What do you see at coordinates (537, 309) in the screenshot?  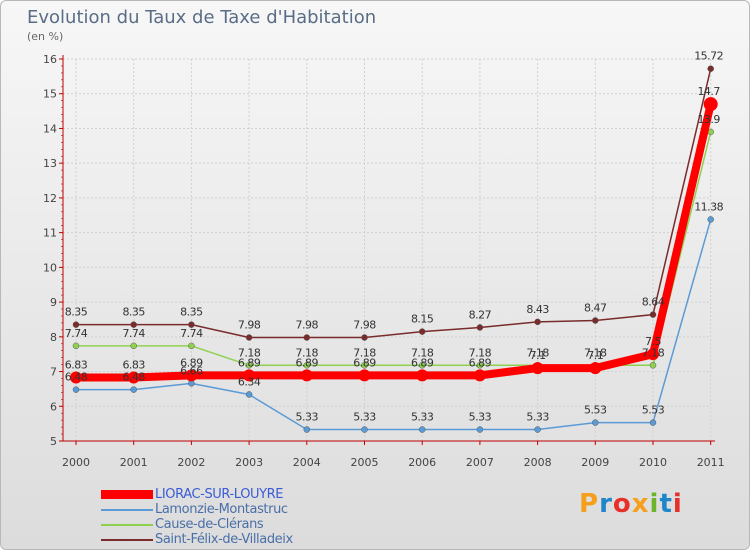 I see `data-label: 8.43` at bounding box center [537, 309].